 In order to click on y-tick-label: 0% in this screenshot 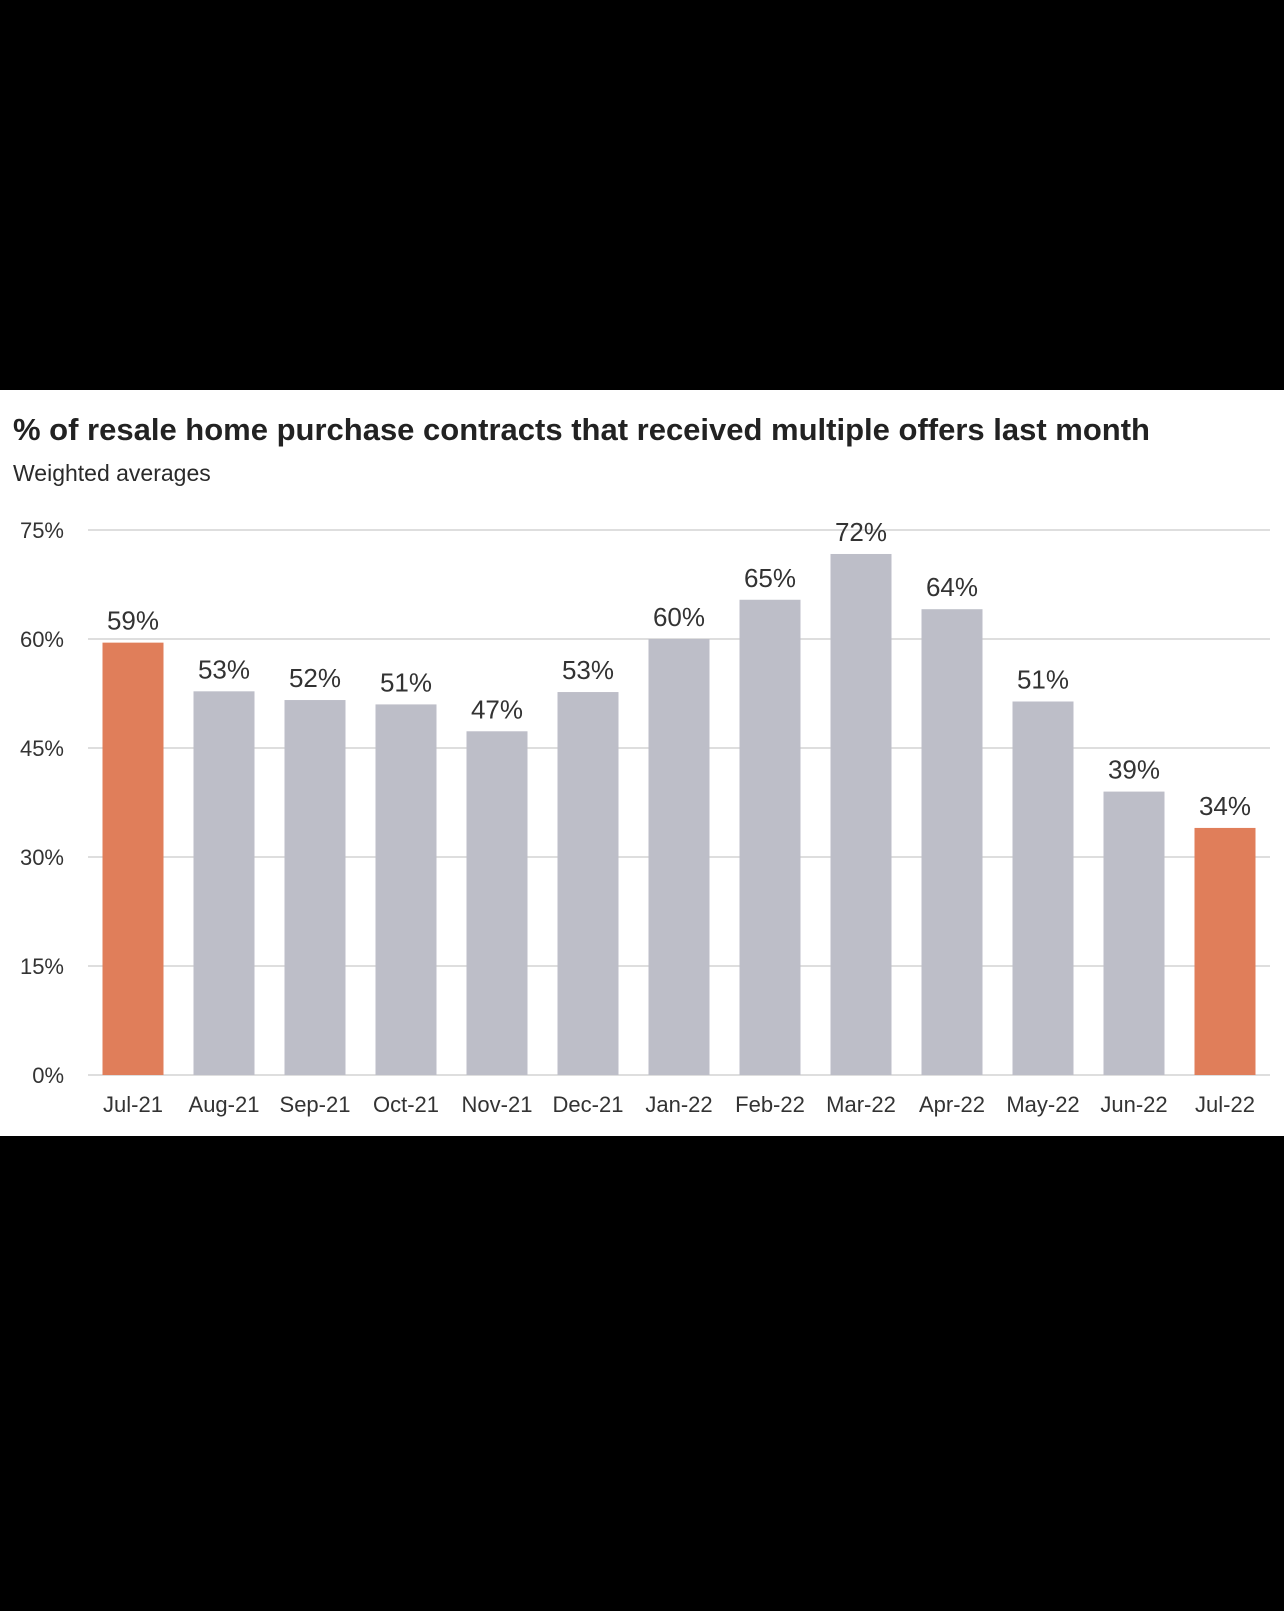, I will do `click(48, 1075)`.